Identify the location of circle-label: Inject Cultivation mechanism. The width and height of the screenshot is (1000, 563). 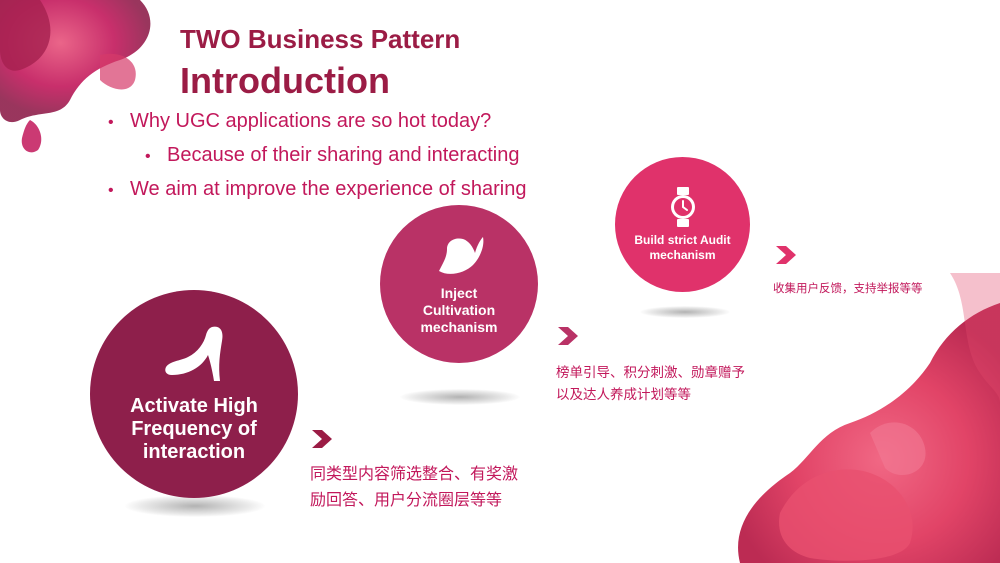
(459, 309).